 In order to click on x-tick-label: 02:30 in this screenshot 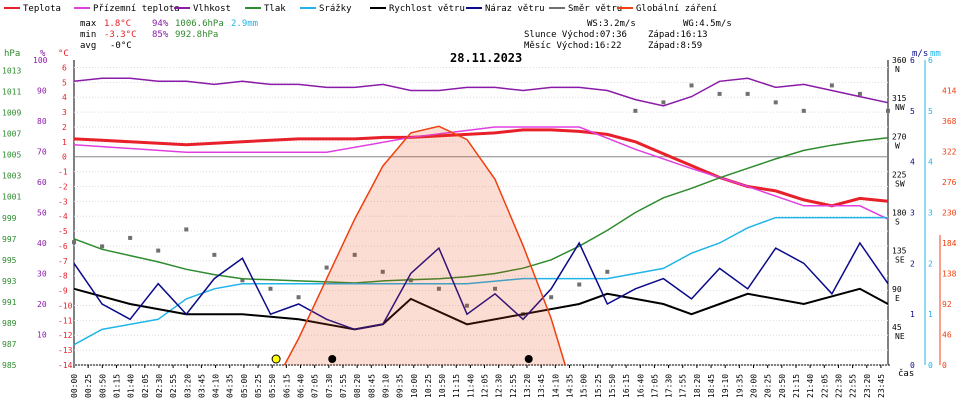, I will do `click(159, 386)`.